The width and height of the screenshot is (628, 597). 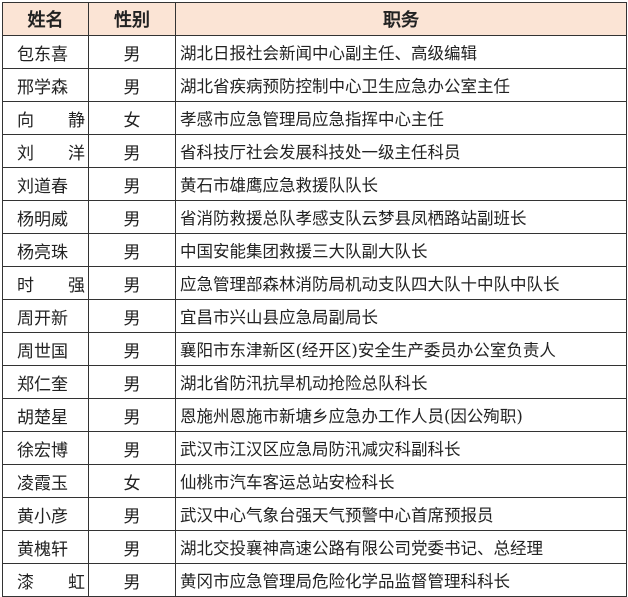 What do you see at coordinates (401, 448) in the screenshot?
I see `duty-cell: 武汉市江汉区应急局防汛减灾科副科长` at bounding box center [401, 448].